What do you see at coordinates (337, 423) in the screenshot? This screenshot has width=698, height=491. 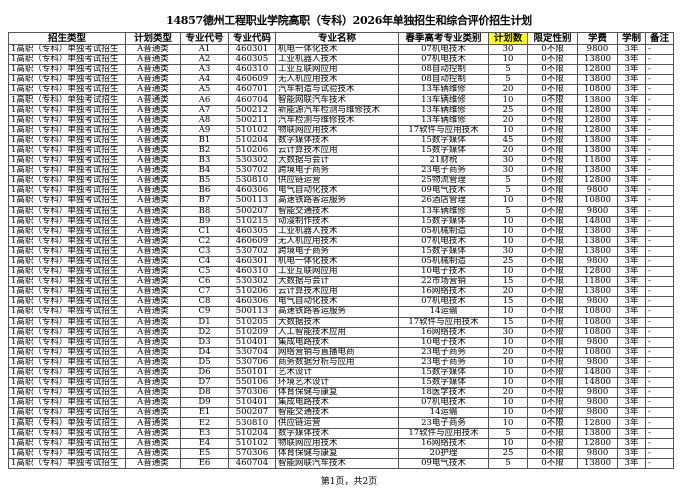 I see `cell-major-name: 供应链运营` at bounding box center [337, 423].